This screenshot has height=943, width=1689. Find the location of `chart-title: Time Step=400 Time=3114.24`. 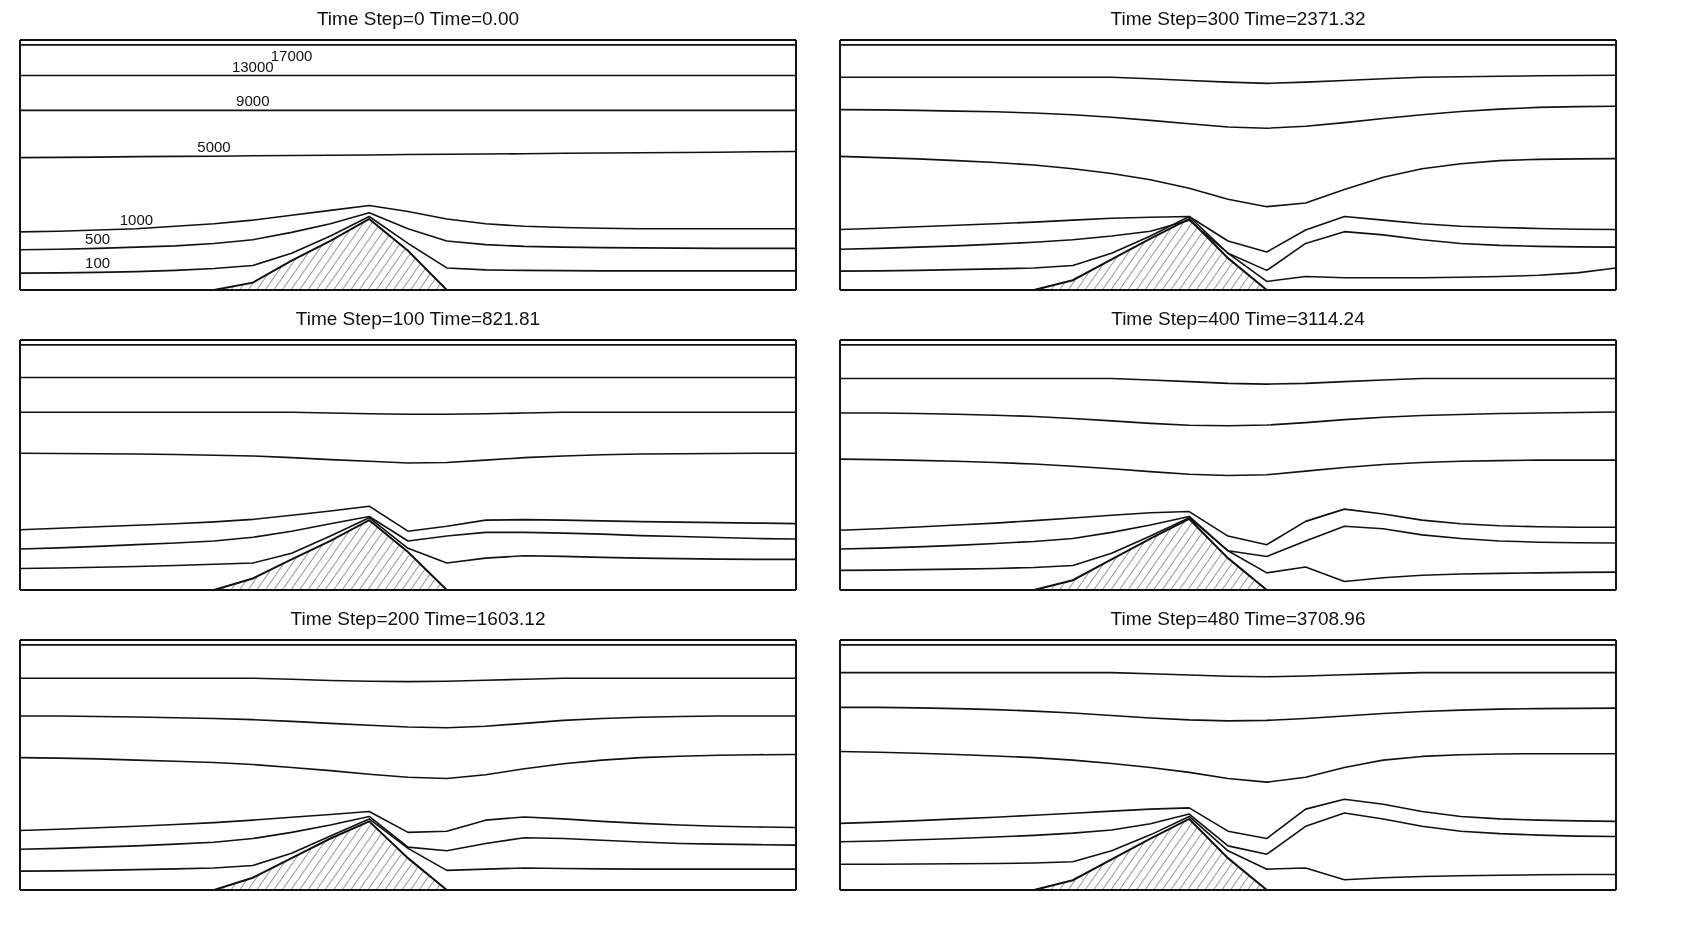

chart-title: Time Step=400 Time=3114.24 is located at coordinates (1238, 319).